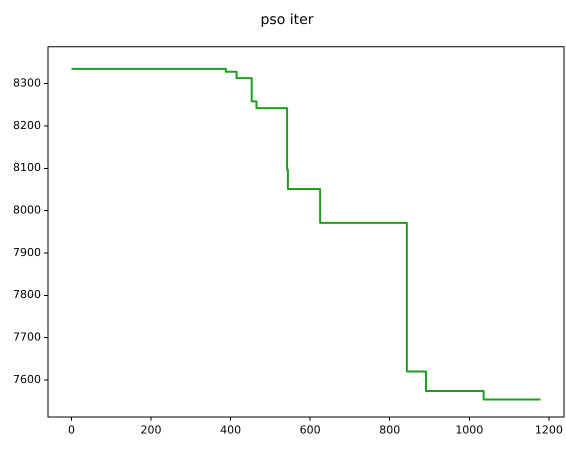  I want to click on x-tick-label: 400, so click(231, 429).